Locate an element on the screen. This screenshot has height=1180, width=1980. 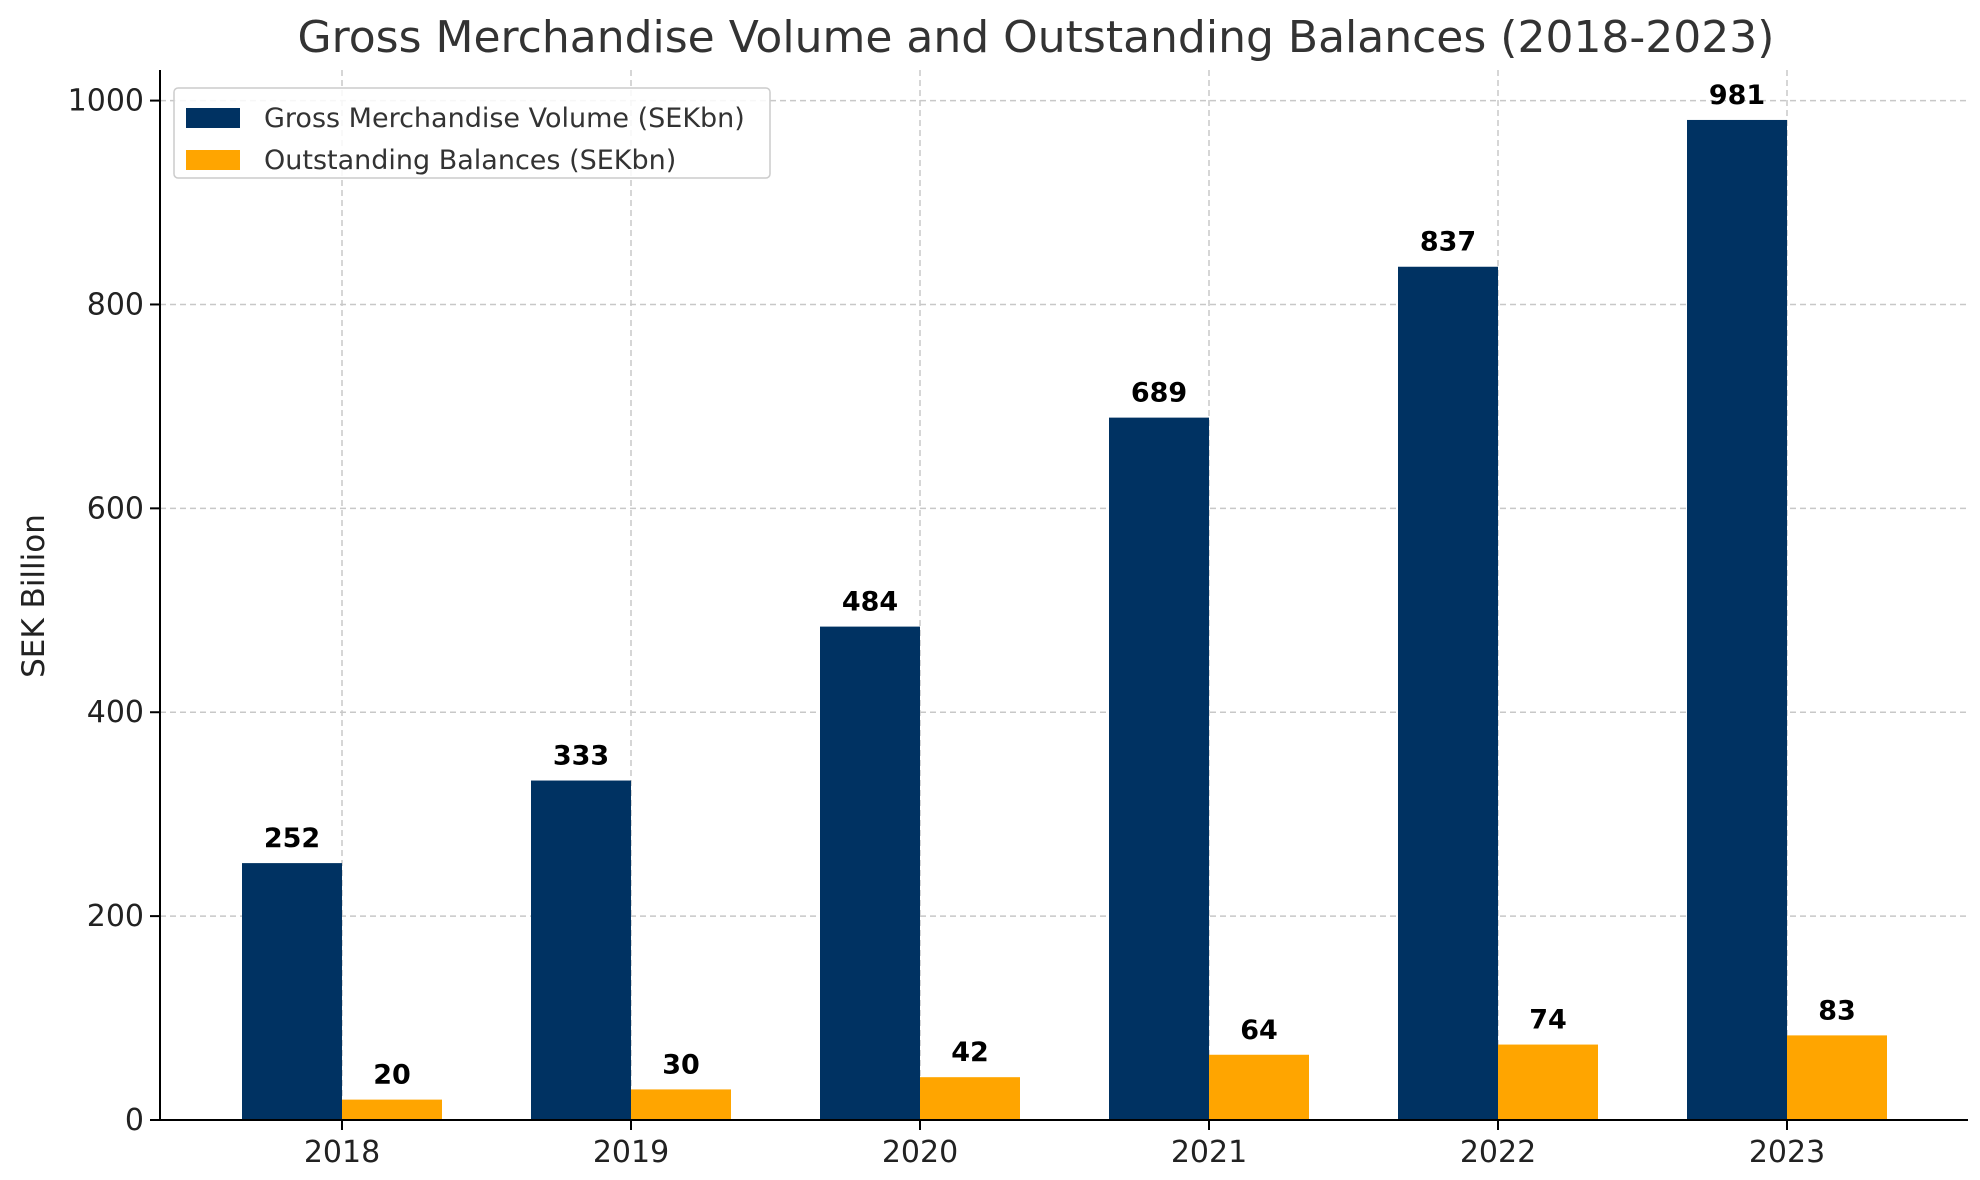
data-label: 484 is located at coordinates (870, 602).